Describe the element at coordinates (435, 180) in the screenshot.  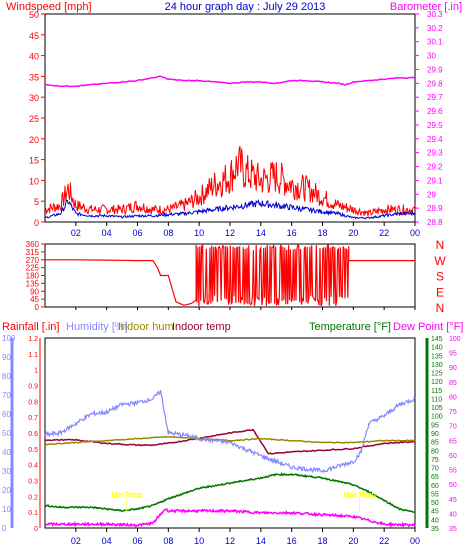
I see `baro-y-tick-label: 29.1` at that location.